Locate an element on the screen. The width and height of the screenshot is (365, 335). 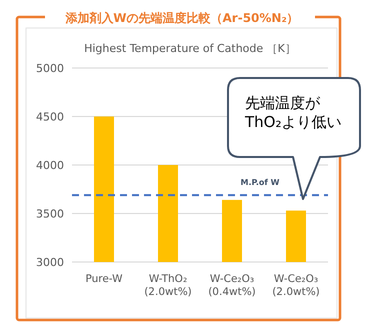
ref-line-label: M.P.of W is located at coordinates (260, 183).